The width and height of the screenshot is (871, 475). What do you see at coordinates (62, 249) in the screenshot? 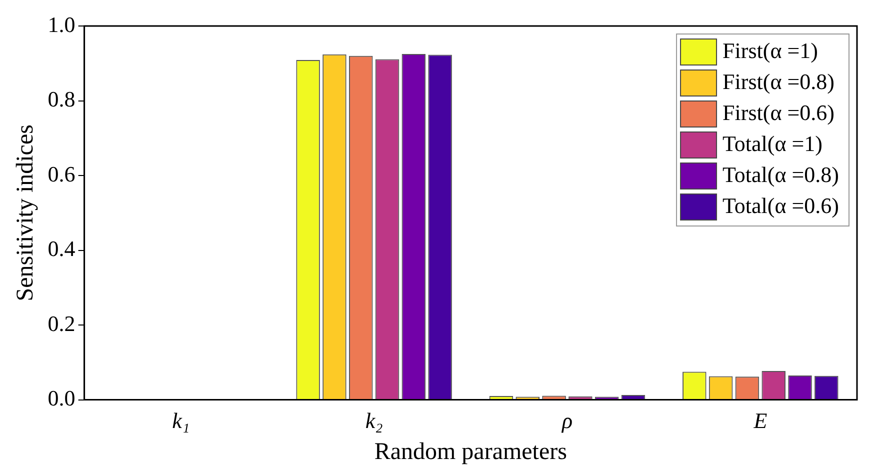
I see `y-tick-label: 0.4` at bounding box center [62, 249].